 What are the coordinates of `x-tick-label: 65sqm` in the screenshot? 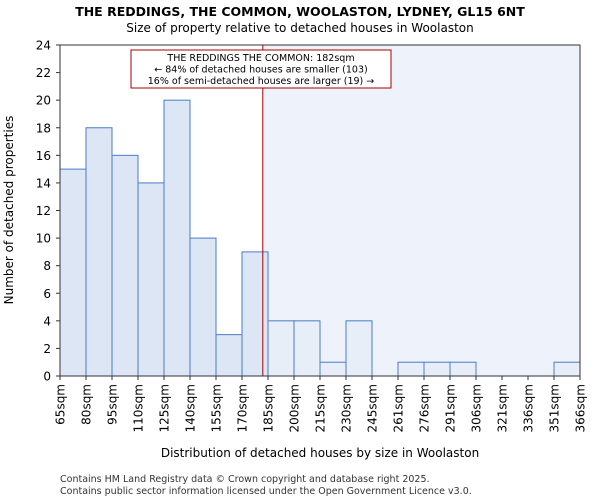 It's located at (61, 404).